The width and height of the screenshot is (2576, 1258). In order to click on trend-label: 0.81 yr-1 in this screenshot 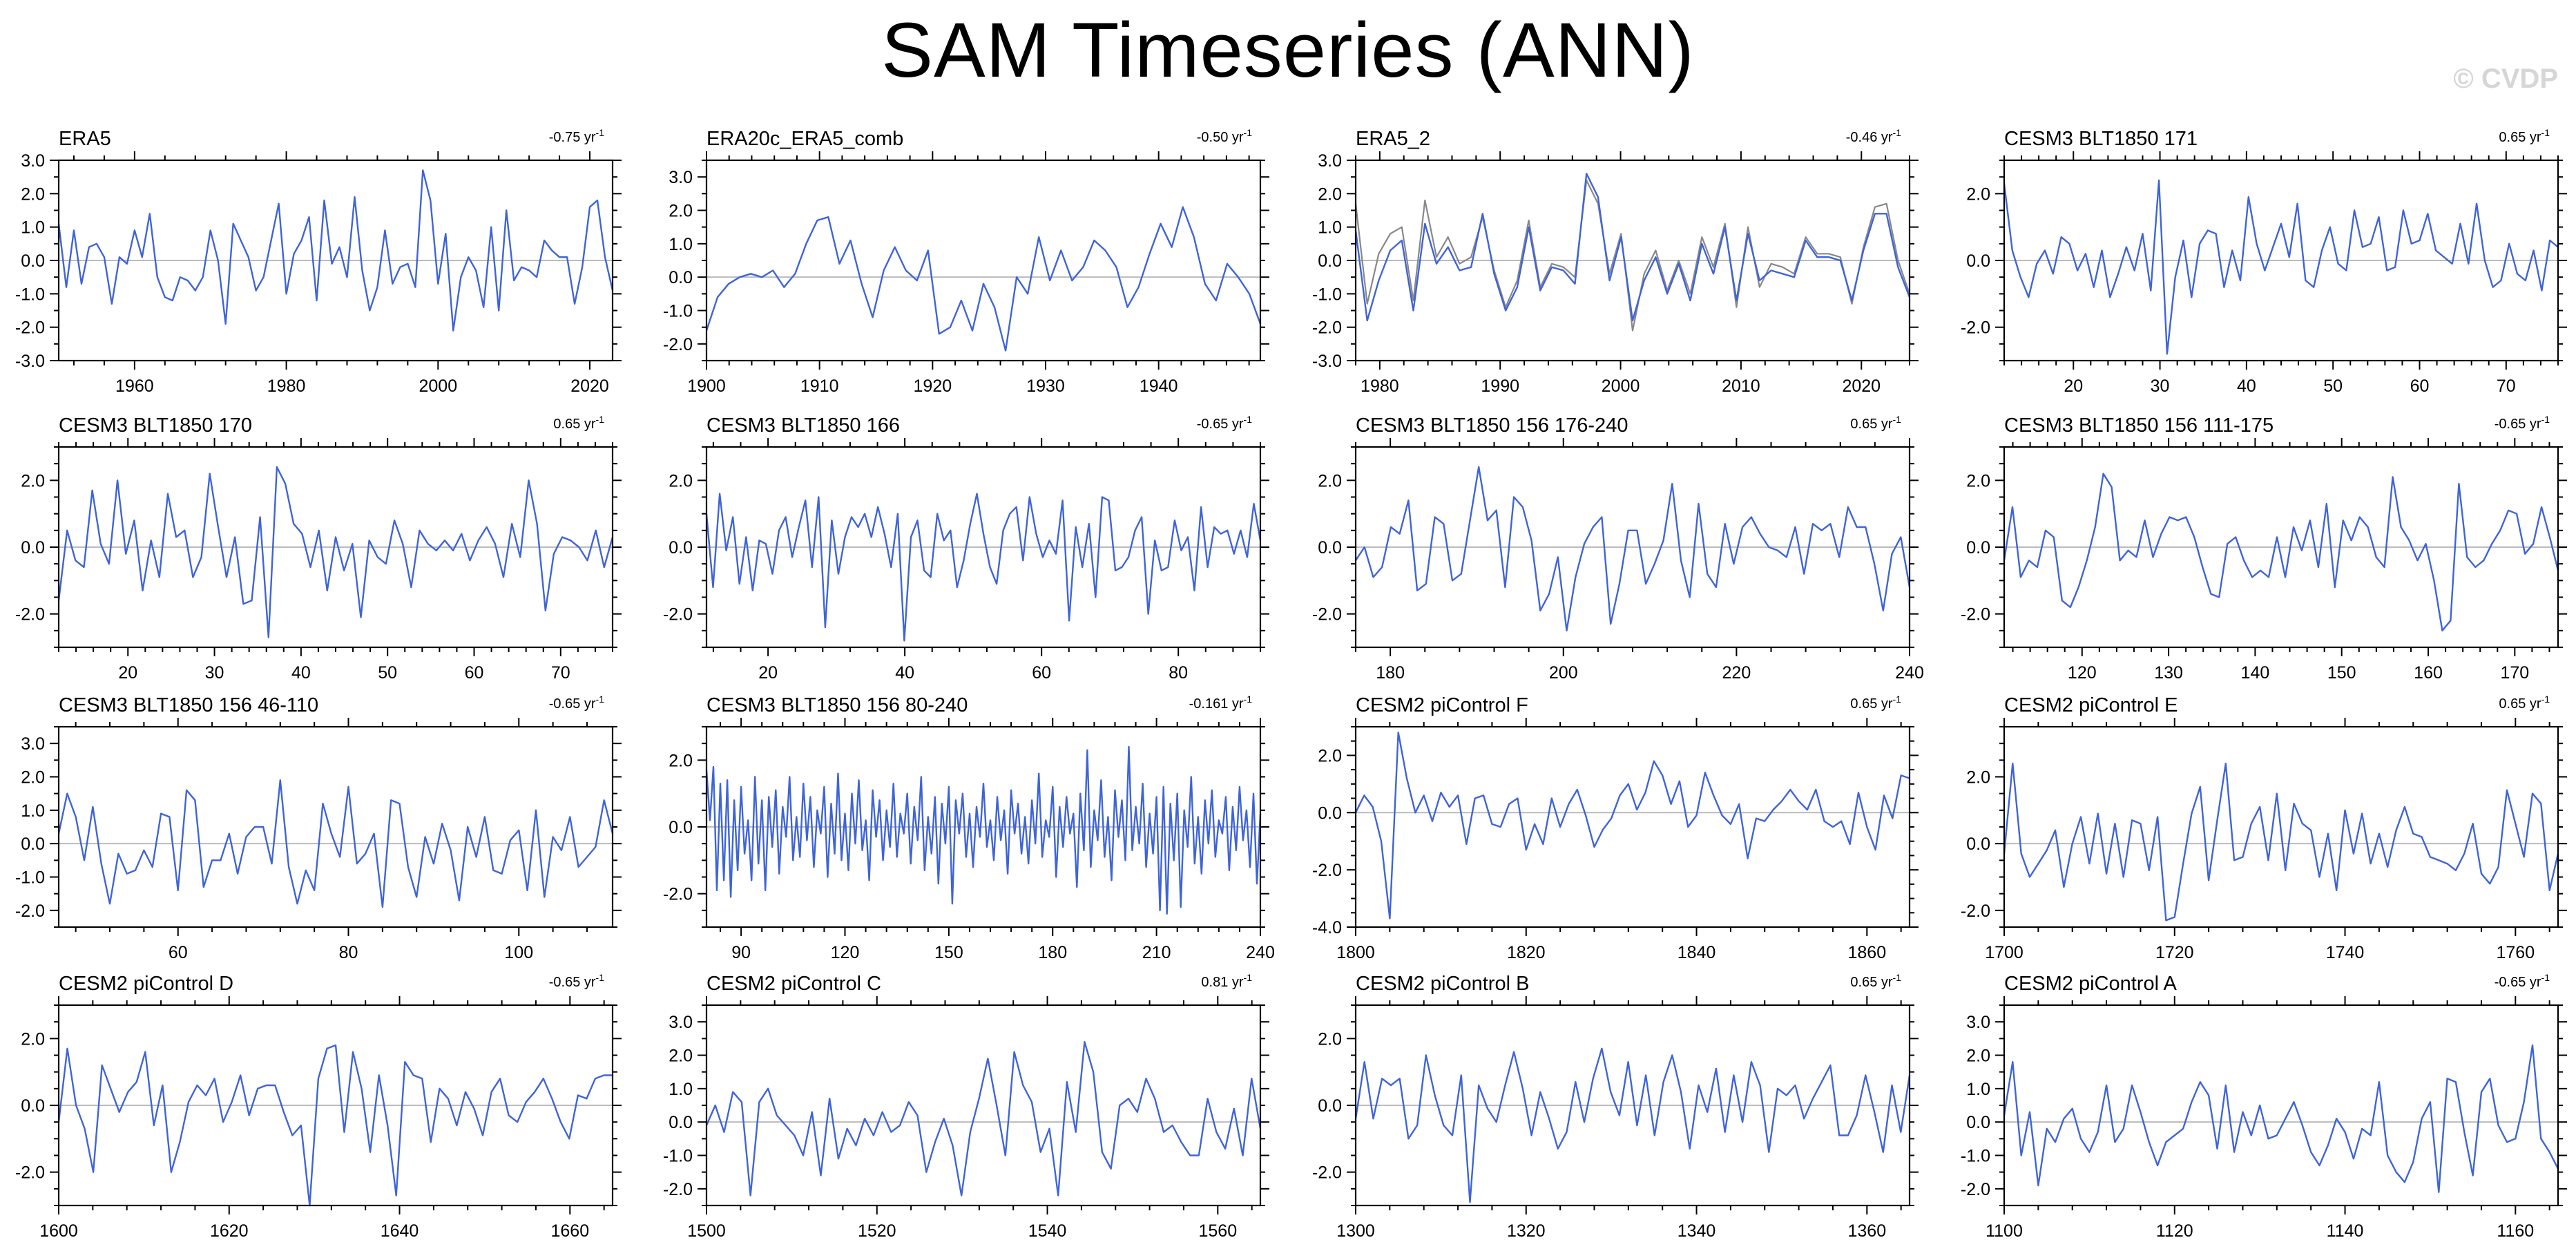, I will do `click(1226, 981)`.